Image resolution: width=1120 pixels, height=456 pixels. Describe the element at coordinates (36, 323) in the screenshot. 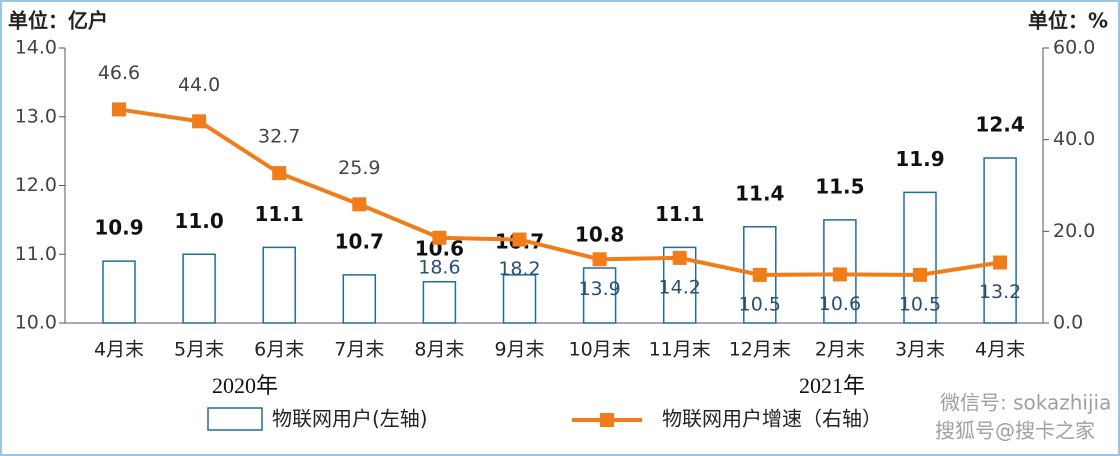

I see `y-tick-label: 10.0` at that location.